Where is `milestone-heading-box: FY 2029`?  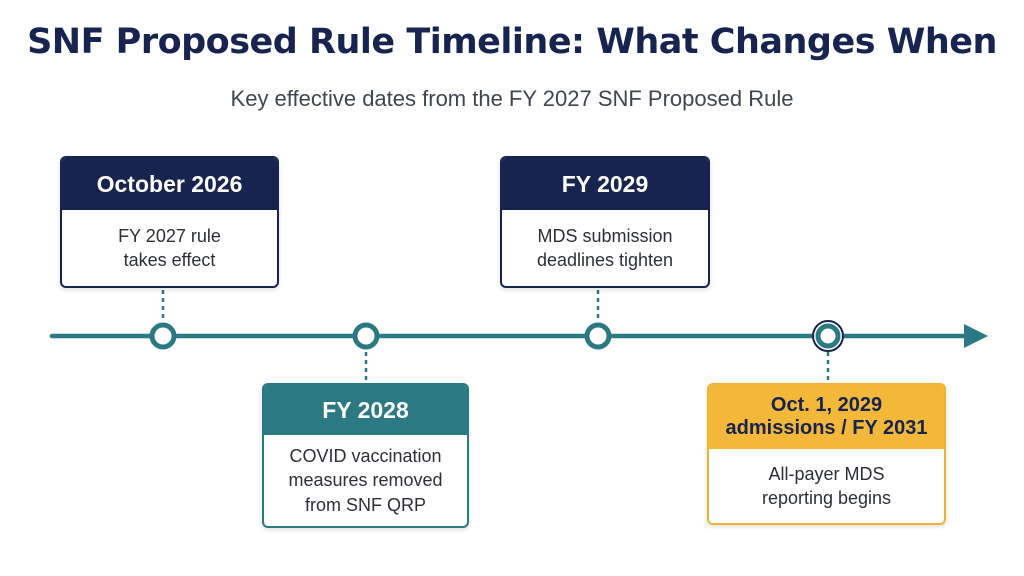 milestone-heading-box: FY 2029 is located at coordinates (605, 184).